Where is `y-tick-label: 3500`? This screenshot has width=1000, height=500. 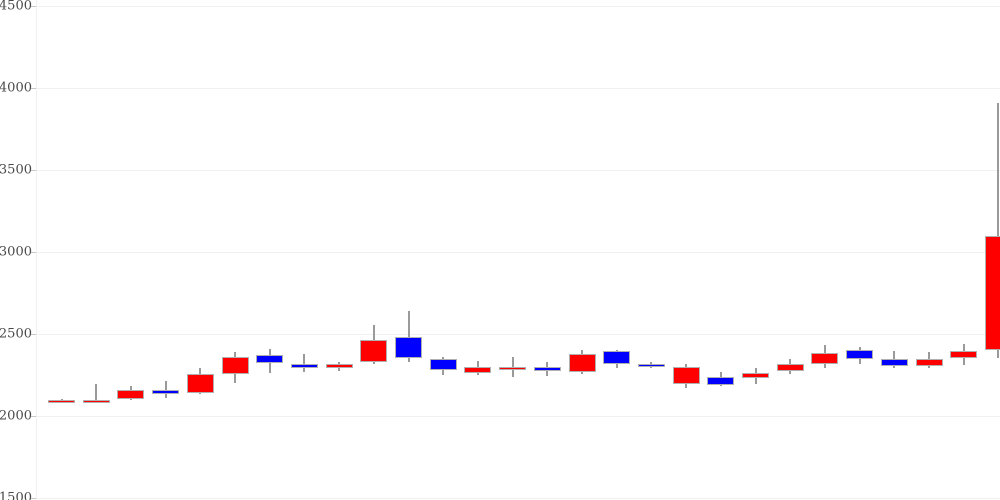
y-tick-label: 3500 is located at coordinates (16, 170).